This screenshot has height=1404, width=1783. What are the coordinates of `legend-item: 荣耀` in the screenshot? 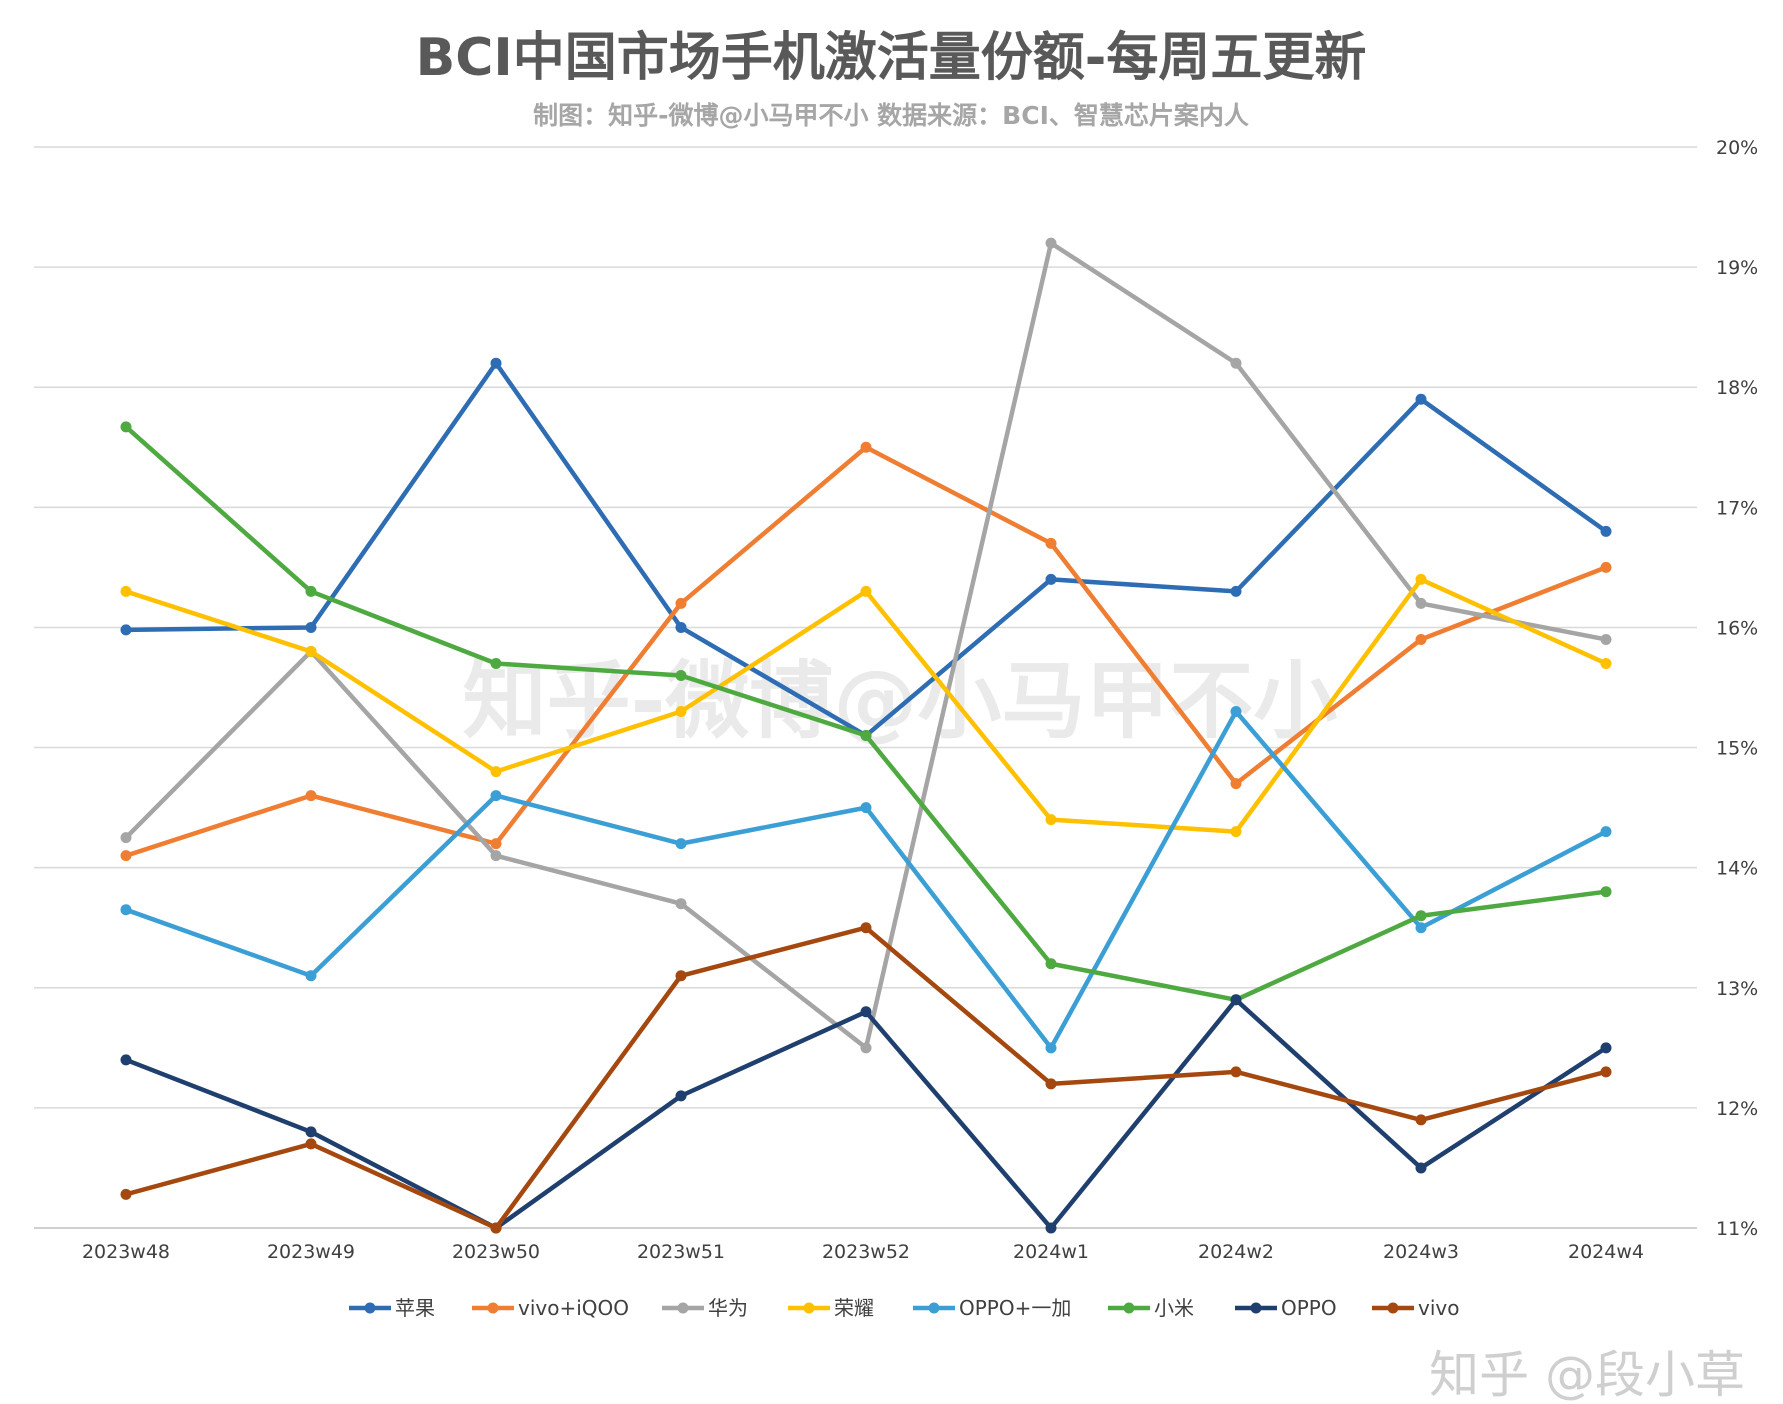 It's located at (831, 1308).